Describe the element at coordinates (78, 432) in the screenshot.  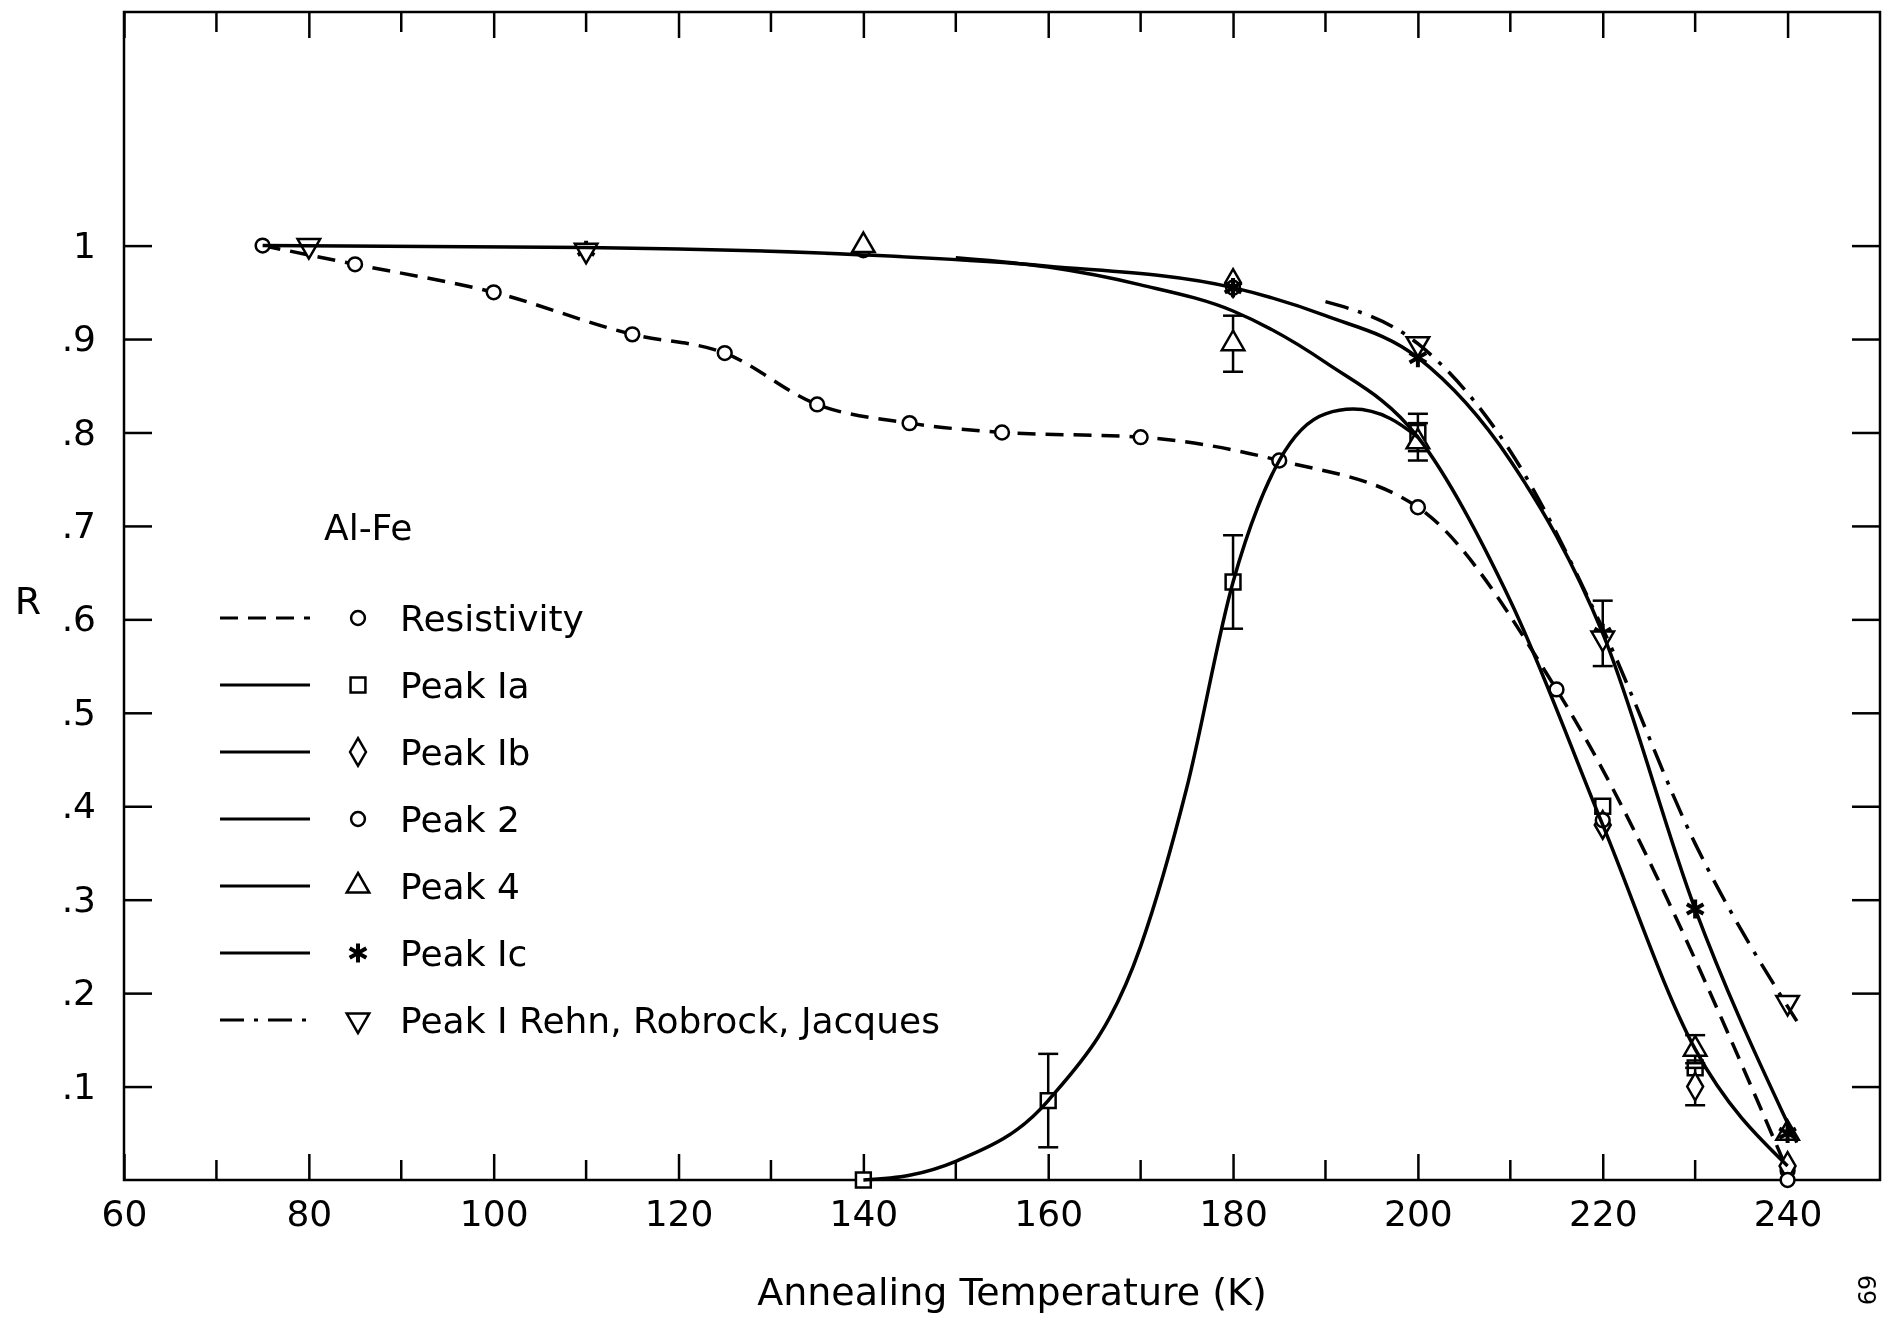
I see `y-tick-label: .8` at that location.